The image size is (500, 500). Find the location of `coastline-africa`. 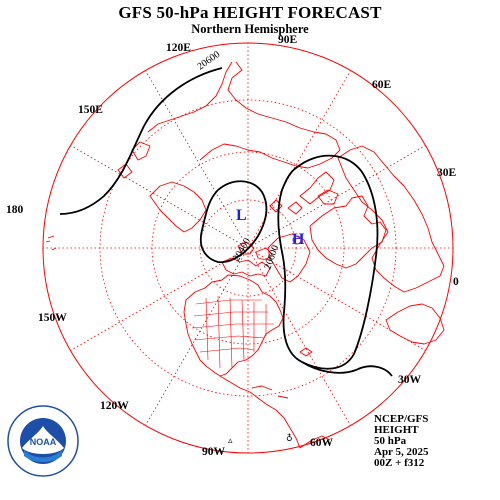

coastline-africa is located at coordinates (415, 324).